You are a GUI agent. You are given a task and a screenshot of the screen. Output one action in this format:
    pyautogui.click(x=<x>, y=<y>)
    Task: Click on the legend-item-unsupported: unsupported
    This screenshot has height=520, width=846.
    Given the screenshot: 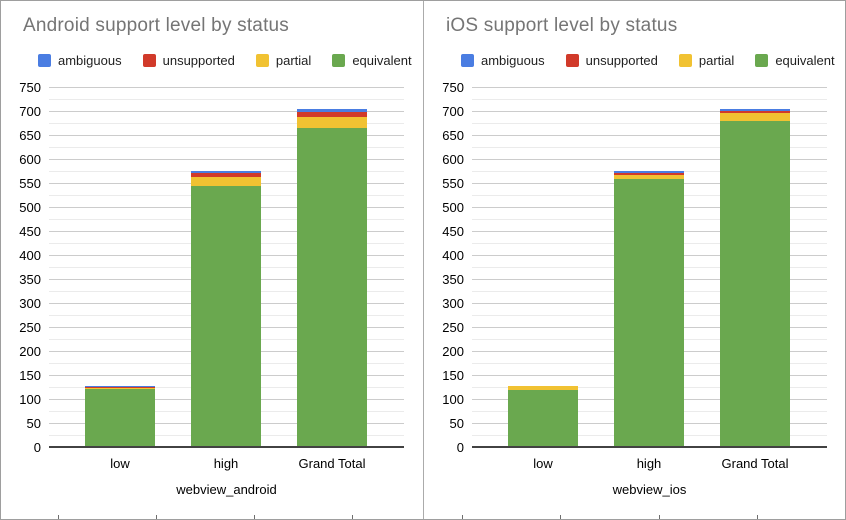 What is the action you would take?
    pyautogui.click(x=188, y=60)
    